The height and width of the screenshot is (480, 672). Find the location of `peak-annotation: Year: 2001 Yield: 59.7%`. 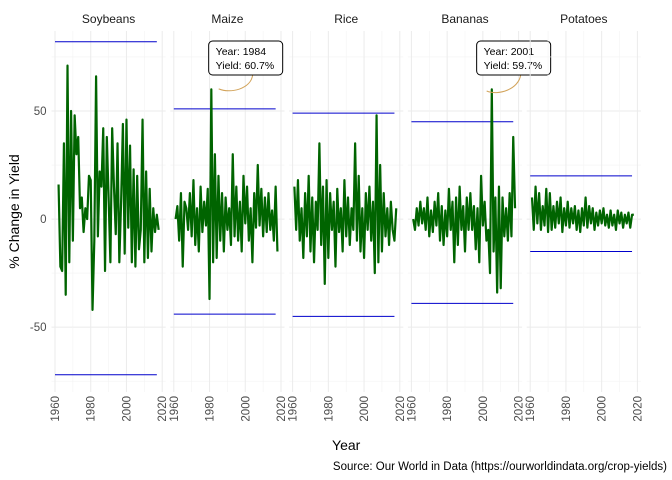

peak-annotation: Year: 2001 Yield: 59.7% is located at coordinates (514, 67).